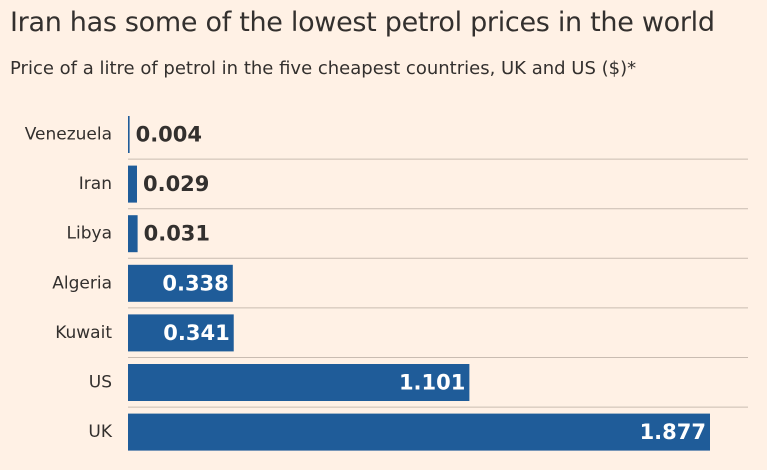 This screenshot has height=470, width=767. Describe the element at coordinates (89, 234) in the screenshot. I see `category-label: Libya` at that location.